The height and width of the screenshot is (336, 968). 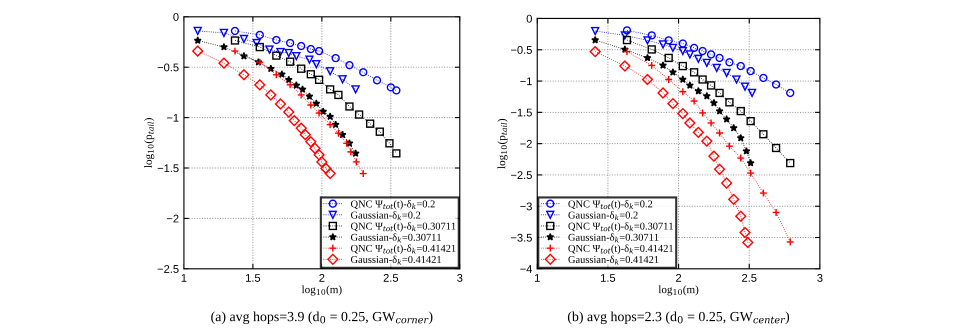 What do you see at coordinates (526, 269) in the screenshot?
I see `y-tick-label: −4` at bounding box center [526, 269].